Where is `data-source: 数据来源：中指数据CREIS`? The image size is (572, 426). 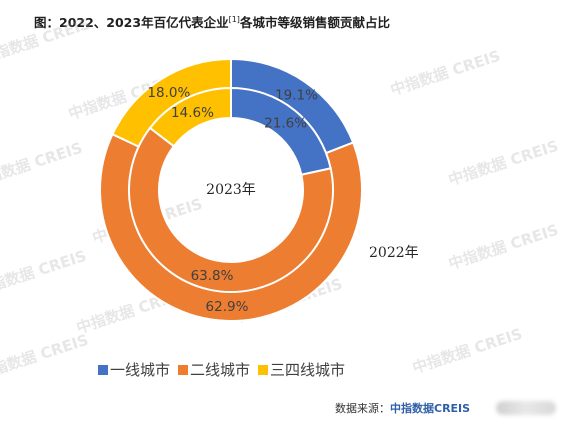 data-source: 数据来源：中指数据CREIS is located at coordinates (402, 408).